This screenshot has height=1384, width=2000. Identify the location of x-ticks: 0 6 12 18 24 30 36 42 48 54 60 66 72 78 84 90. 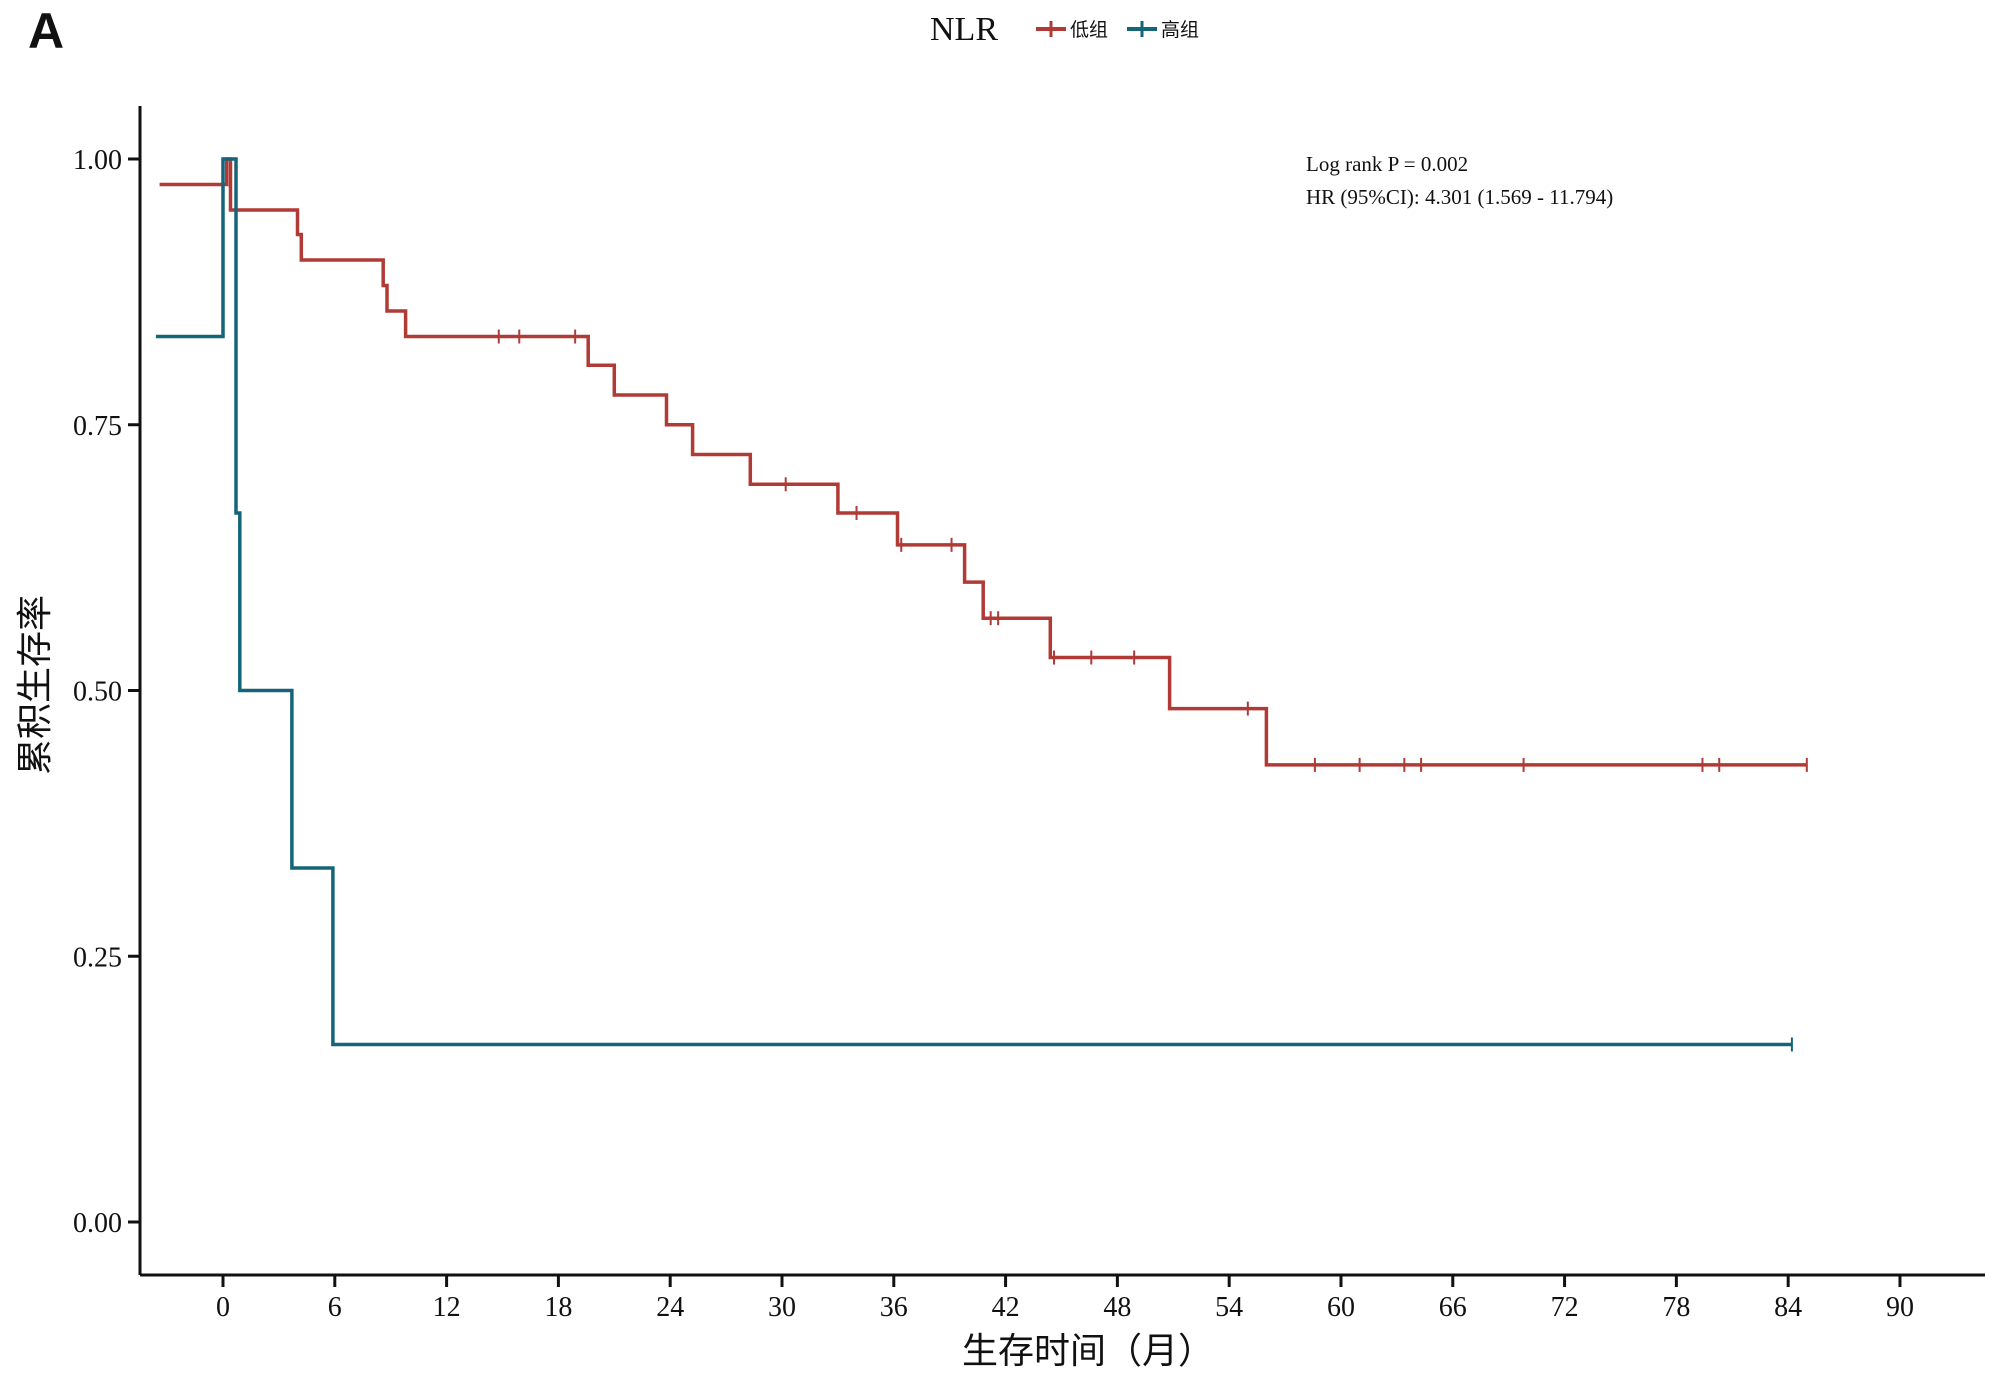
(1065, 1299).